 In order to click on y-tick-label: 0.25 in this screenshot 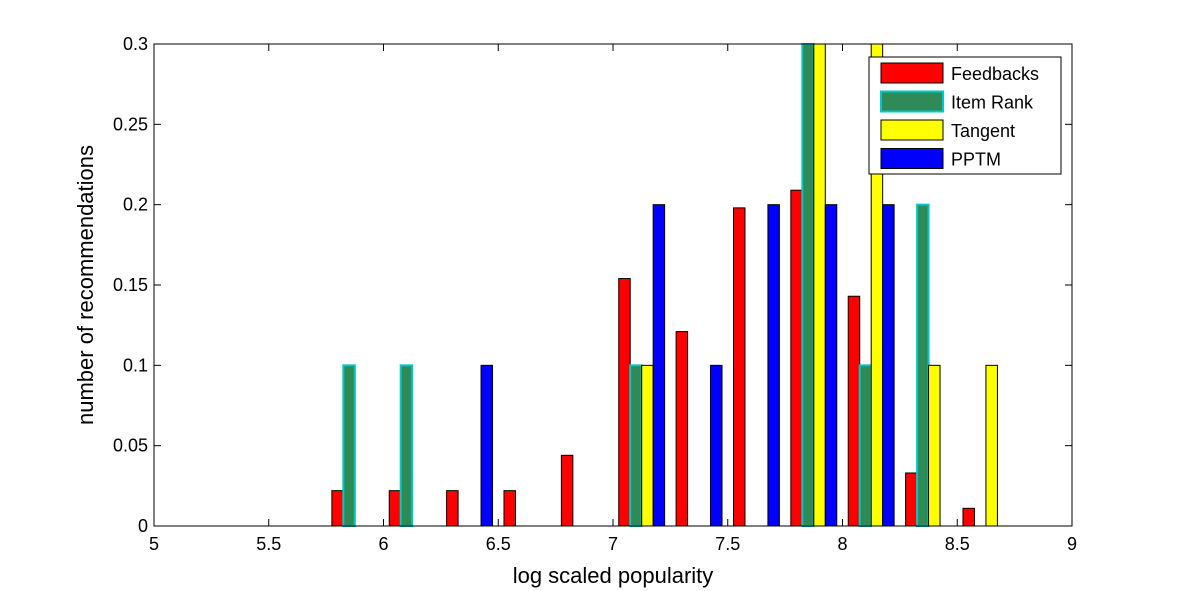, I will do `click(130, 124)`.